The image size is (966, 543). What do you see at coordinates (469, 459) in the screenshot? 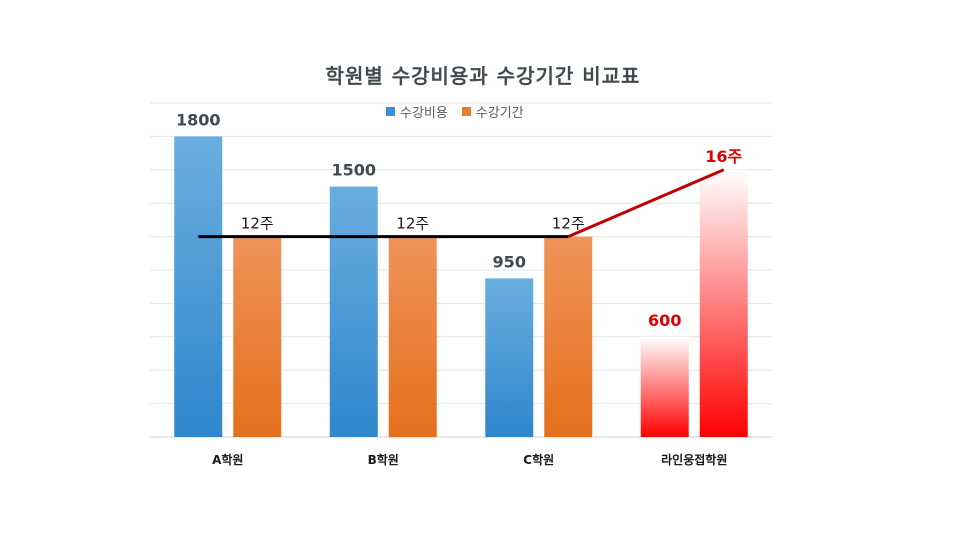
I see `x-axis-ticks: A학원 B학원 C학원 라인웅접학원` at bounding box center [469, 459].